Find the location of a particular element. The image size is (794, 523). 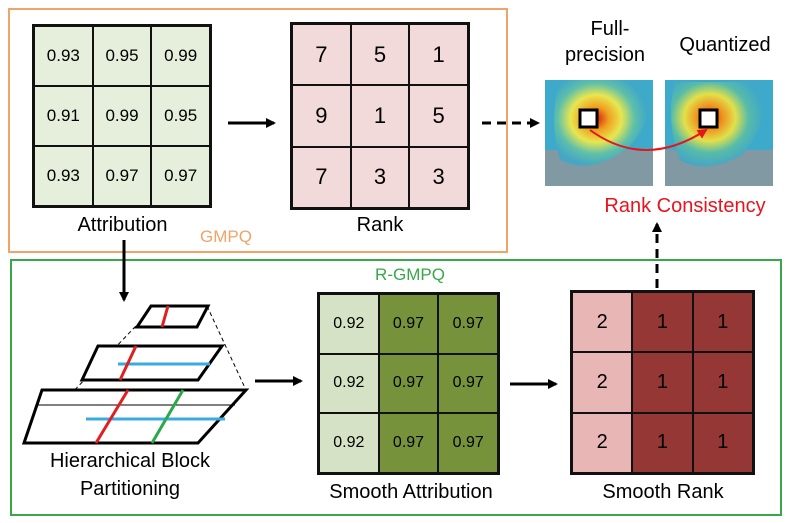

quantized-heatmap is located at coordinates (719, 133).